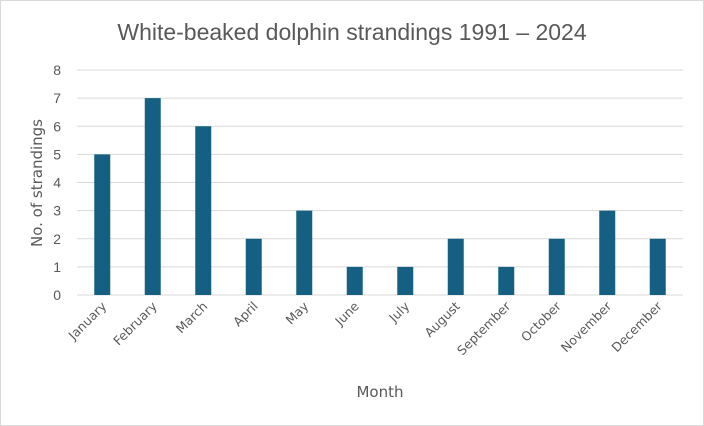 The width and height of the screenshot is (704, 426). I want to click on bar-april, so click(253, 266).